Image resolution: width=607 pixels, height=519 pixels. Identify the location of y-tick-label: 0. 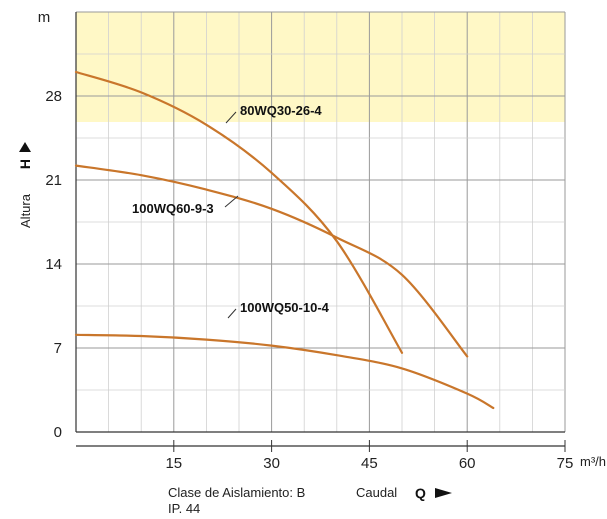
(58, 432).